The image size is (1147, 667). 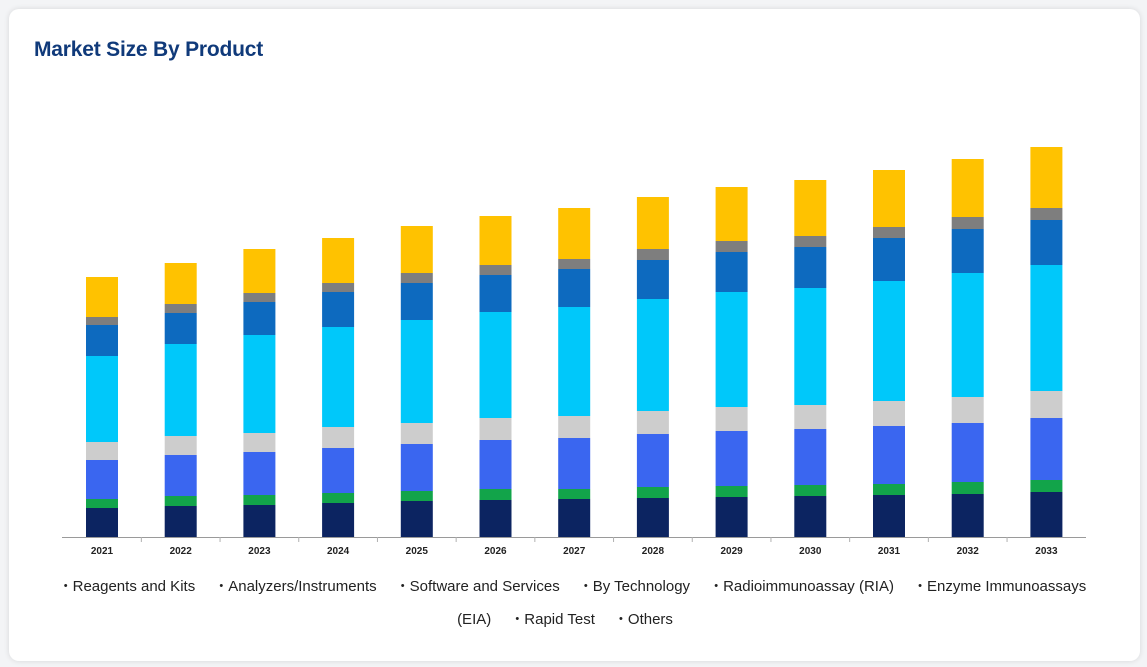 I want to click on legend-label: By Technology, so click(x=641, y=586).